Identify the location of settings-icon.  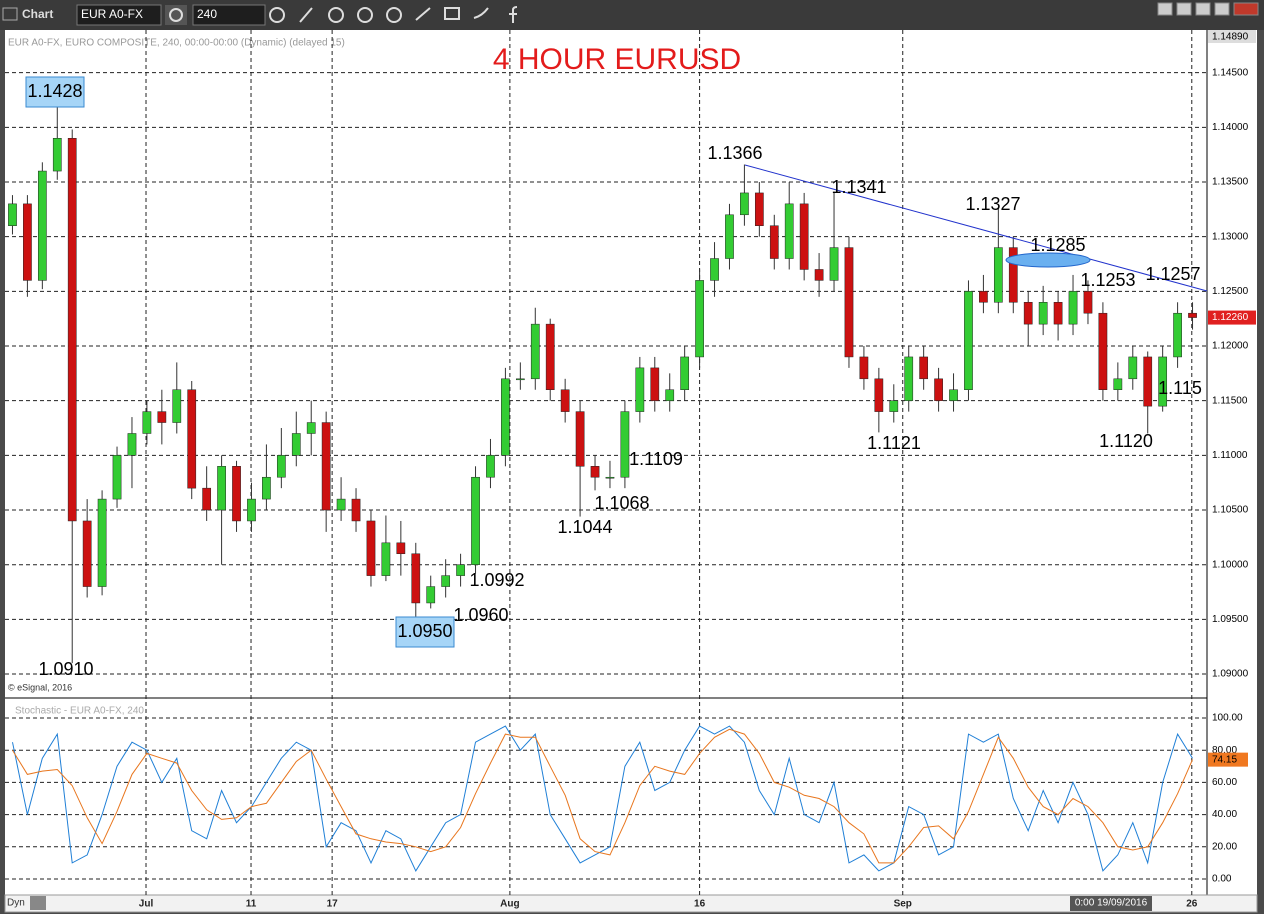
(176, 15).